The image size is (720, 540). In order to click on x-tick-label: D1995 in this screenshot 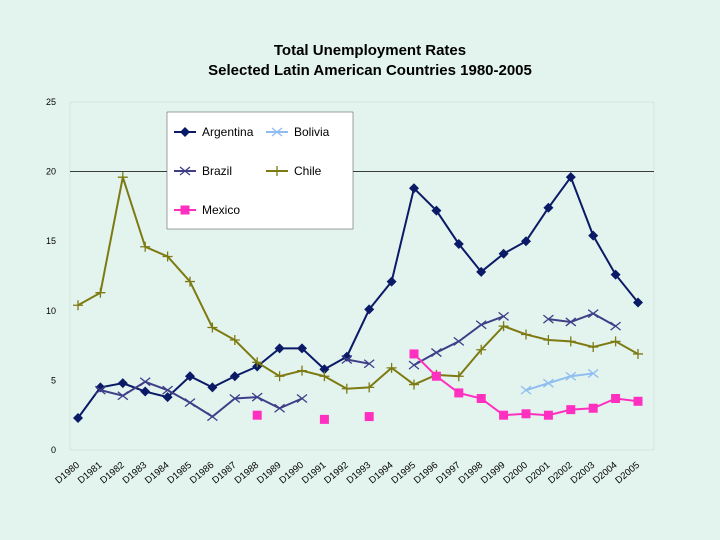, I will do `click(403, 473)`.